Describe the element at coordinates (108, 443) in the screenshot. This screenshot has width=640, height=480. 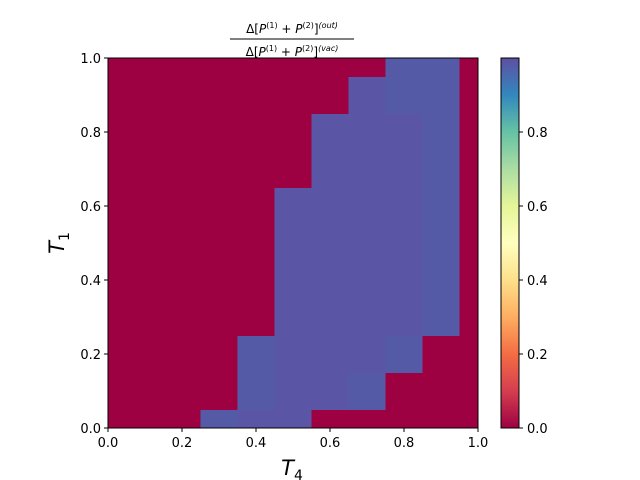
I see `x-tick-label: 0.0` at that location.